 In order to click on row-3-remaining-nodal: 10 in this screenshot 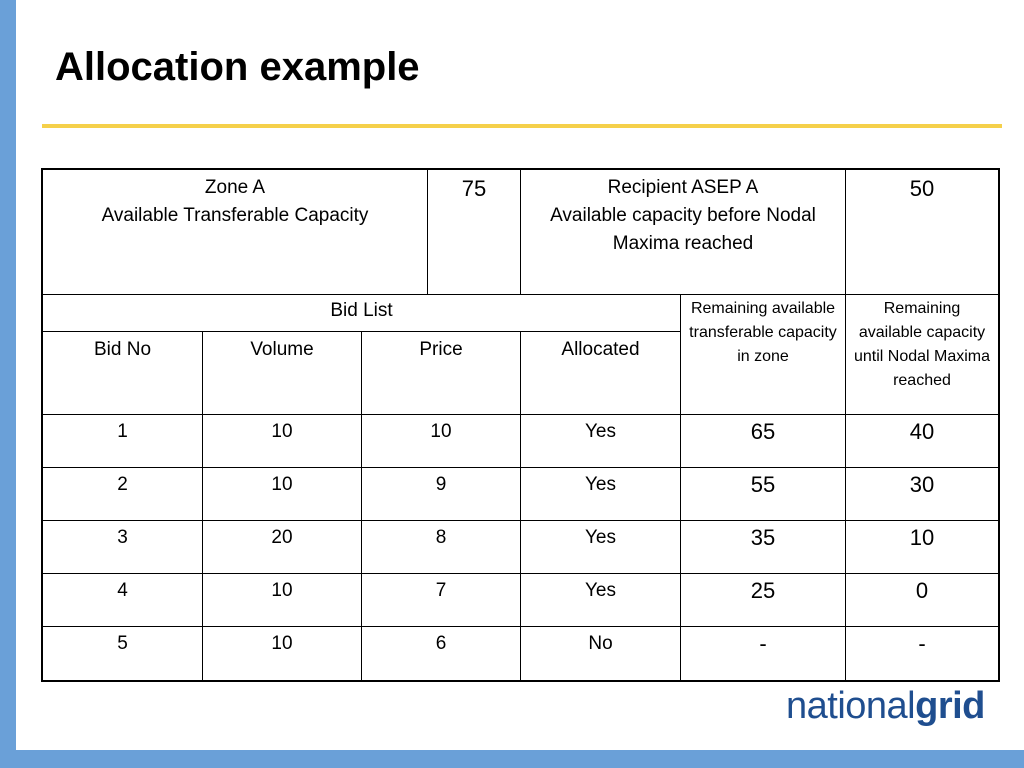, I will do `click(922, 537)`.